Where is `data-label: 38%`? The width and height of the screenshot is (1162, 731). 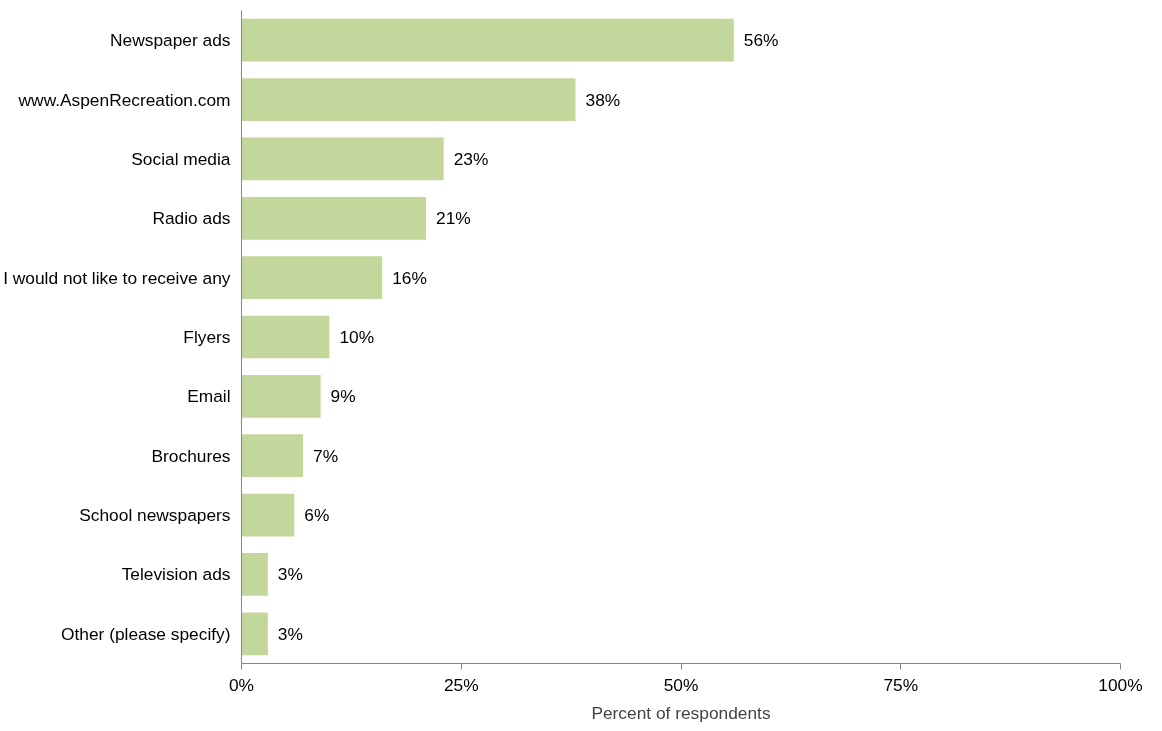 data-label: 38% is located at coordinates (603, 99).